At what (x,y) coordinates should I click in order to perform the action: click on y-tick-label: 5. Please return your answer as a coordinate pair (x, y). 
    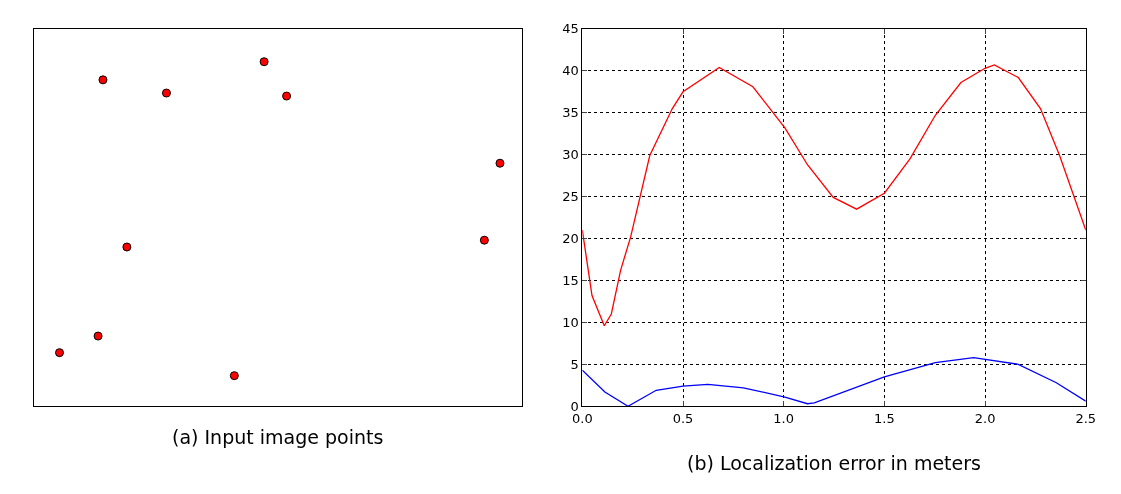
    Looking at the image, I should click on (574, 364).